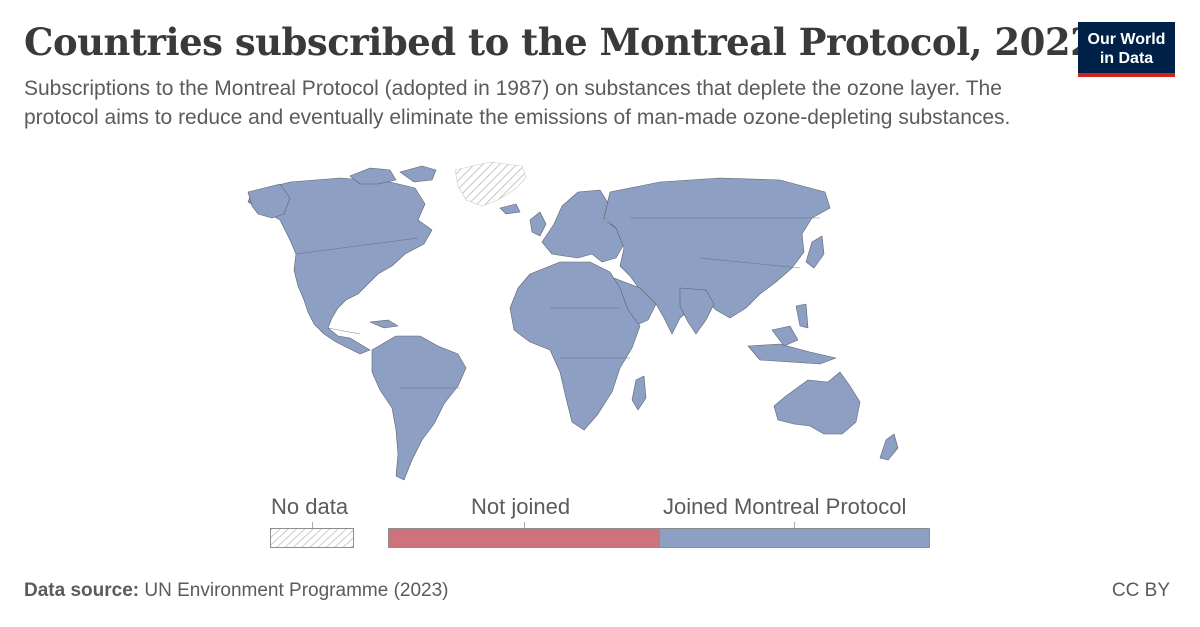  Describe the element at coordinates (310, 506) in the screenshot. I see `legend-label-no-data: No data` at that location.